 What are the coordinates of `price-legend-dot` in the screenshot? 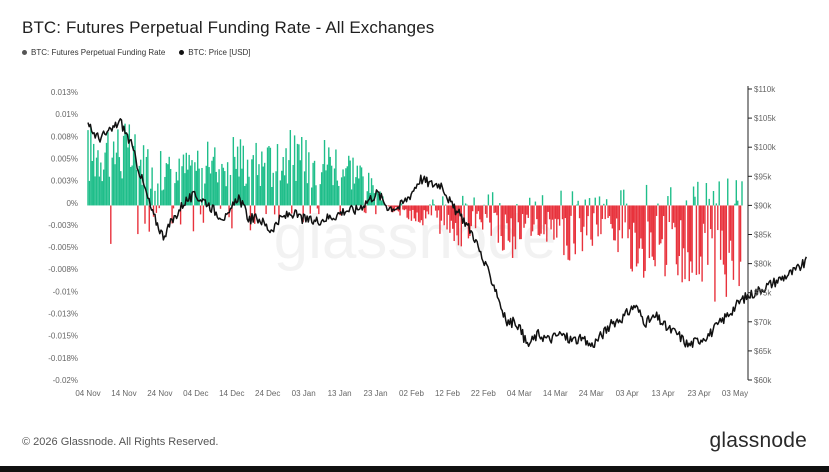 It's located at (182, 52).